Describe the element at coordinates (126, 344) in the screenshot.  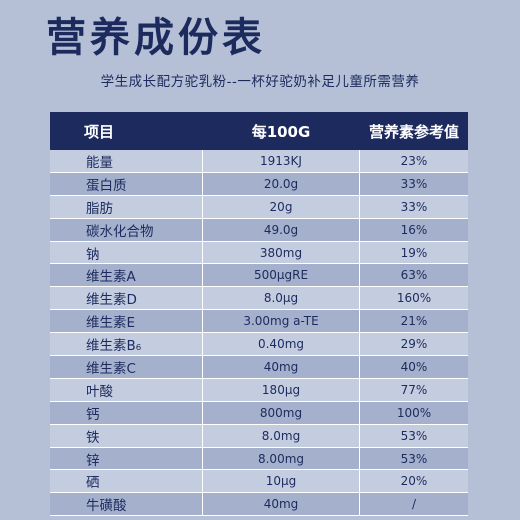
I see `nutrient-name: 维生素B₆` at that location.